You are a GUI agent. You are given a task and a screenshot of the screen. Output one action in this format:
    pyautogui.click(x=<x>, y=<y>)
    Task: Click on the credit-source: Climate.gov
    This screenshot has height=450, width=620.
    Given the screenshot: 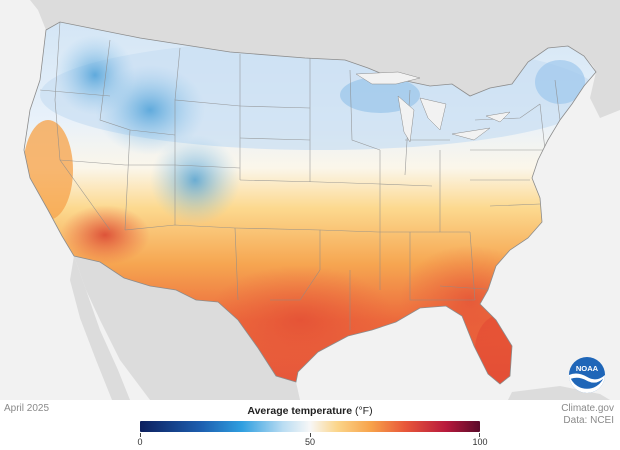 What is the action you would take?
    pyautogui.click(x=587, y=408)
    